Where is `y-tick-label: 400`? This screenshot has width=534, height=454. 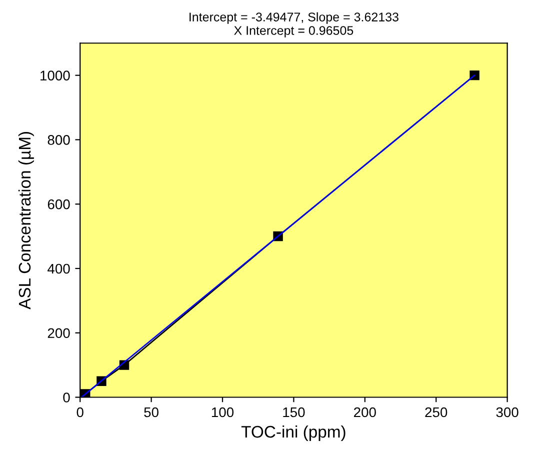
y-tick-label: 400 is located at coordinates (59, 269).